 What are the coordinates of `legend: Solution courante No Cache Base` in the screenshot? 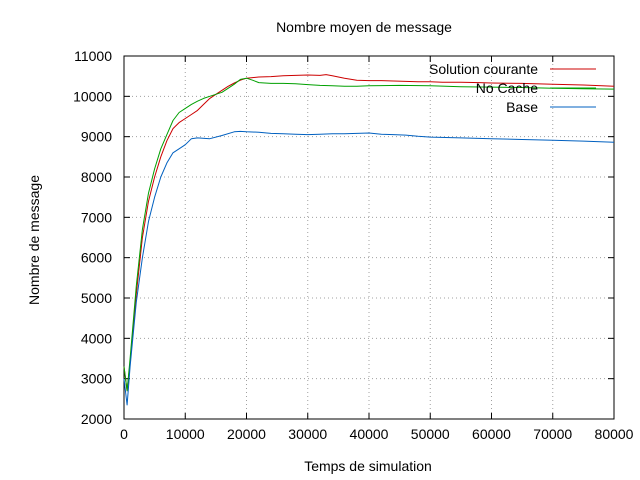 It's located at (512, 88).